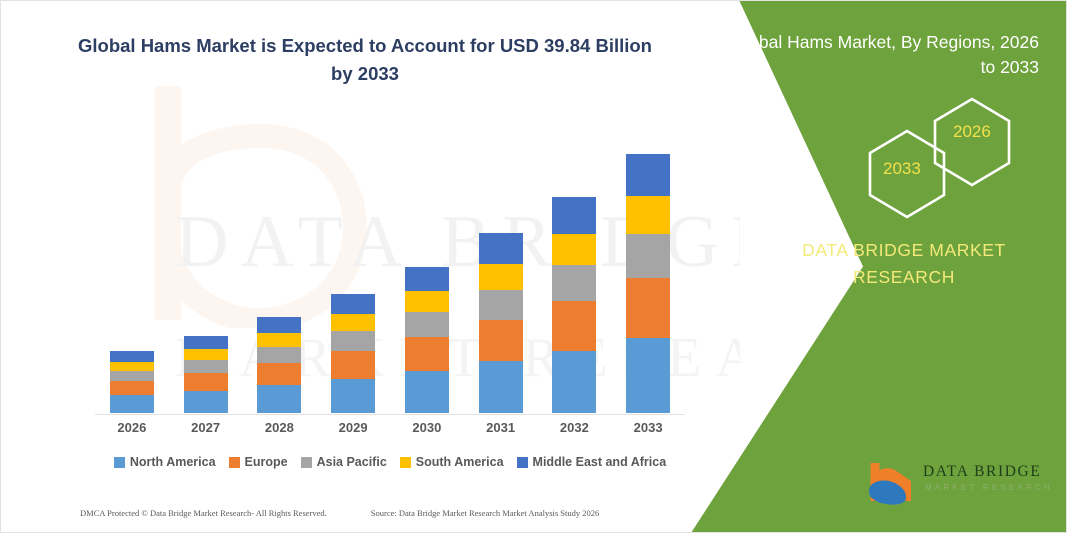 The image size is (1067, 533). What do you see at coordinates (972, 142) in the screenshot?
I see `hex-2026-shape` at bounding box center [972, 142].